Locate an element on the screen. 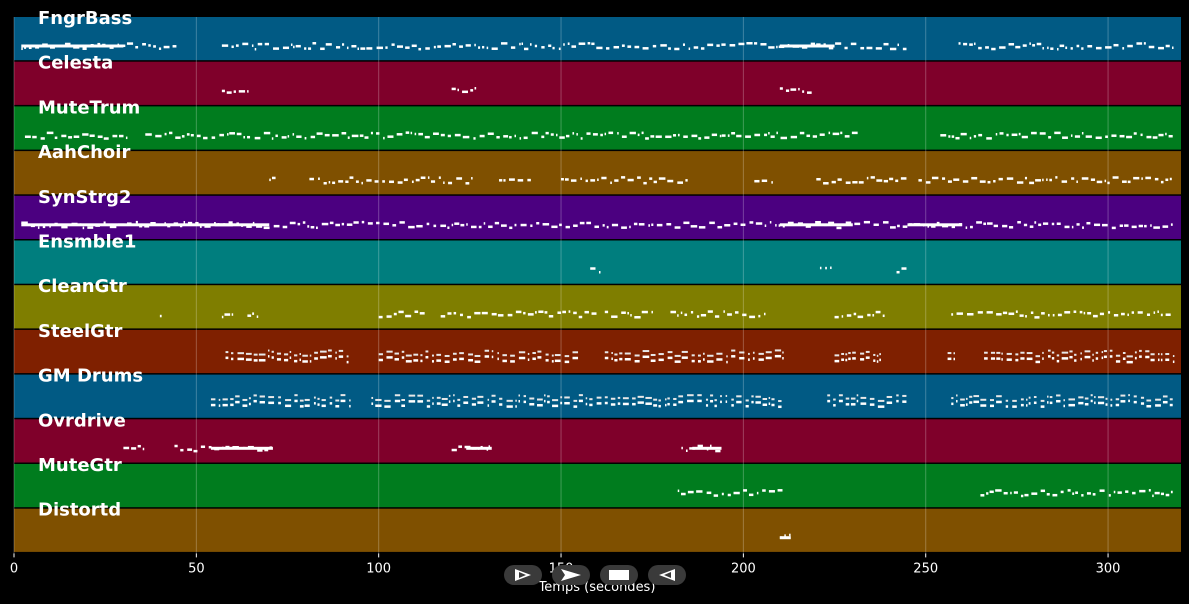 Image resolution: width=1189 pixels, height=604 pixels. fast-forward-button is located at coordinates (571, 575).